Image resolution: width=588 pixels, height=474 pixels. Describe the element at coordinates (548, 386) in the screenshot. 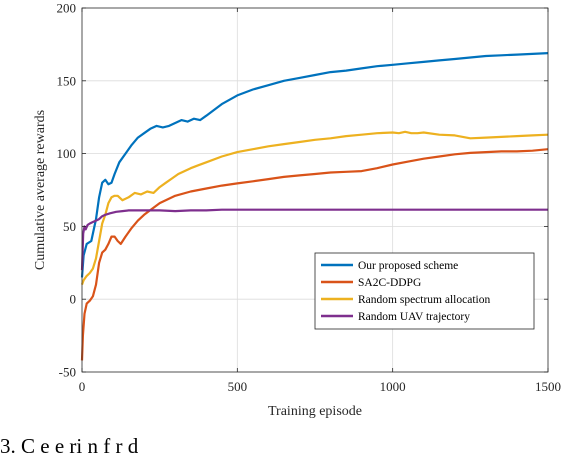

I see `x-tick-label: 1500` at that location.